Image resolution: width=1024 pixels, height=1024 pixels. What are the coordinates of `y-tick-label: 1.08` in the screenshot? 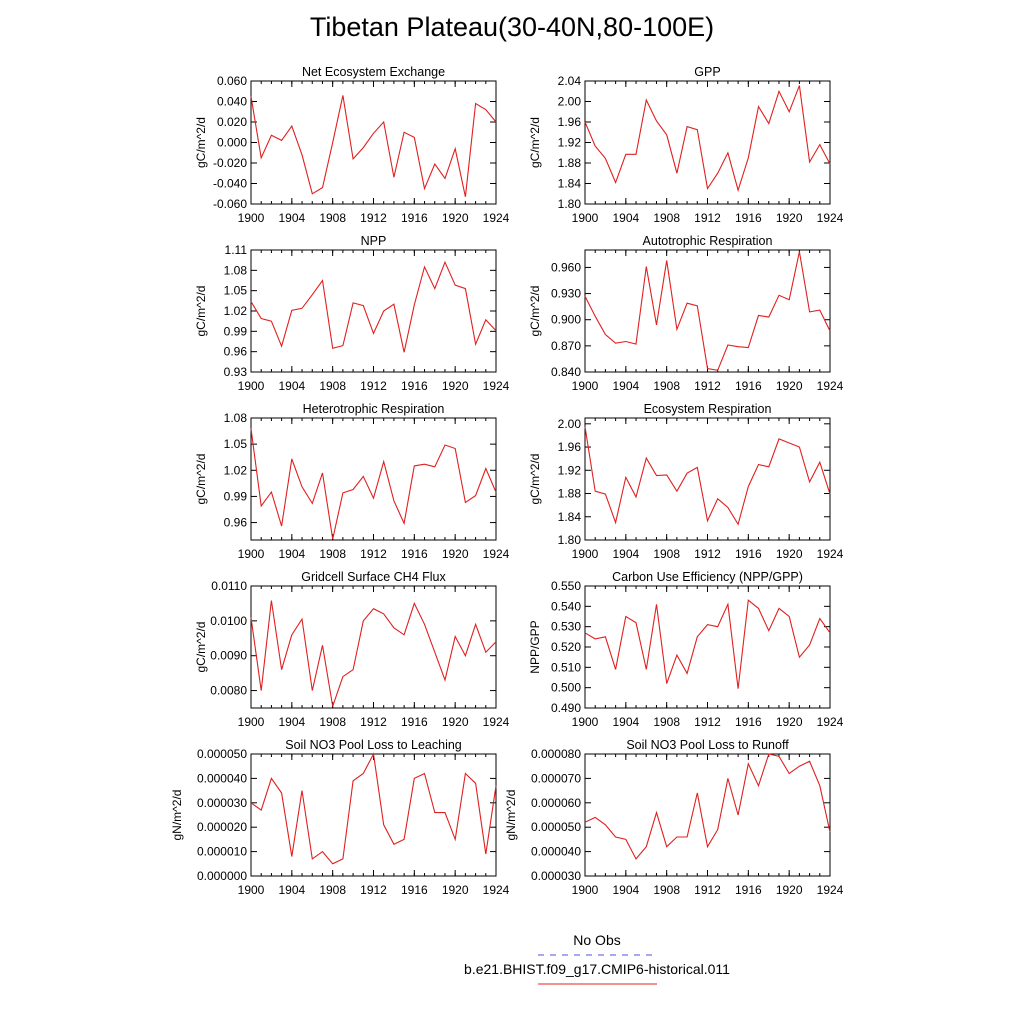 It's located at (236, 418).